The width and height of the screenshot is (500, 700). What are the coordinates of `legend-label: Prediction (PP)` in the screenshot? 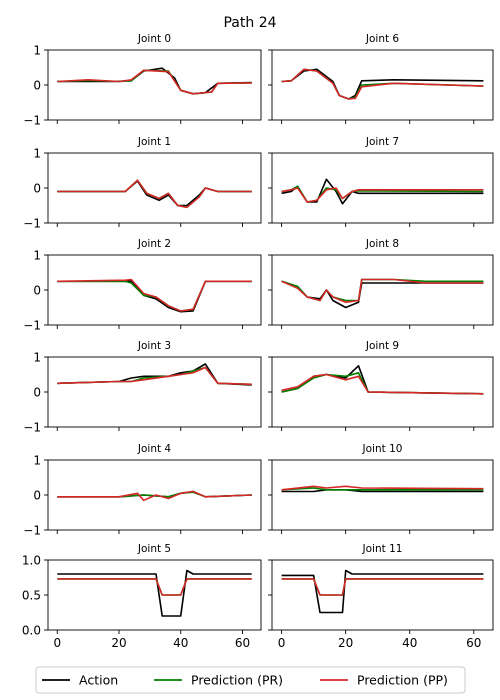 It's located at (402, 680).